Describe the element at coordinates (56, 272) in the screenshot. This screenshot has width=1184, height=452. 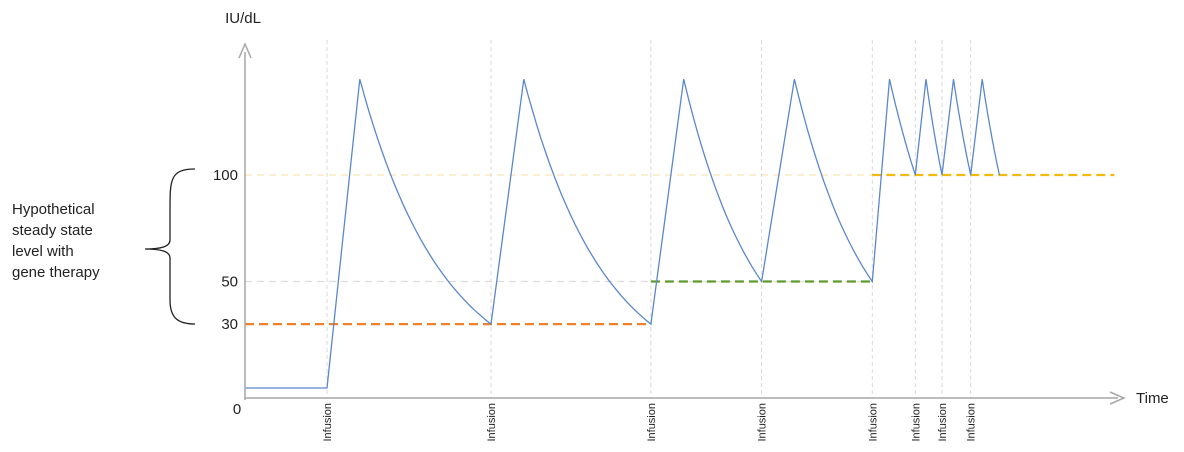
I see `annotation-line: gene therapy` at that location.